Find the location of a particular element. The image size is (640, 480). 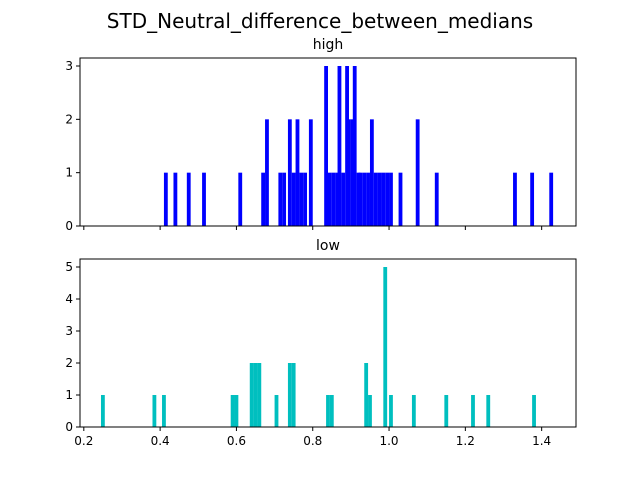

low-ytick-label-5: 5 is located at coordinates (69, 267).